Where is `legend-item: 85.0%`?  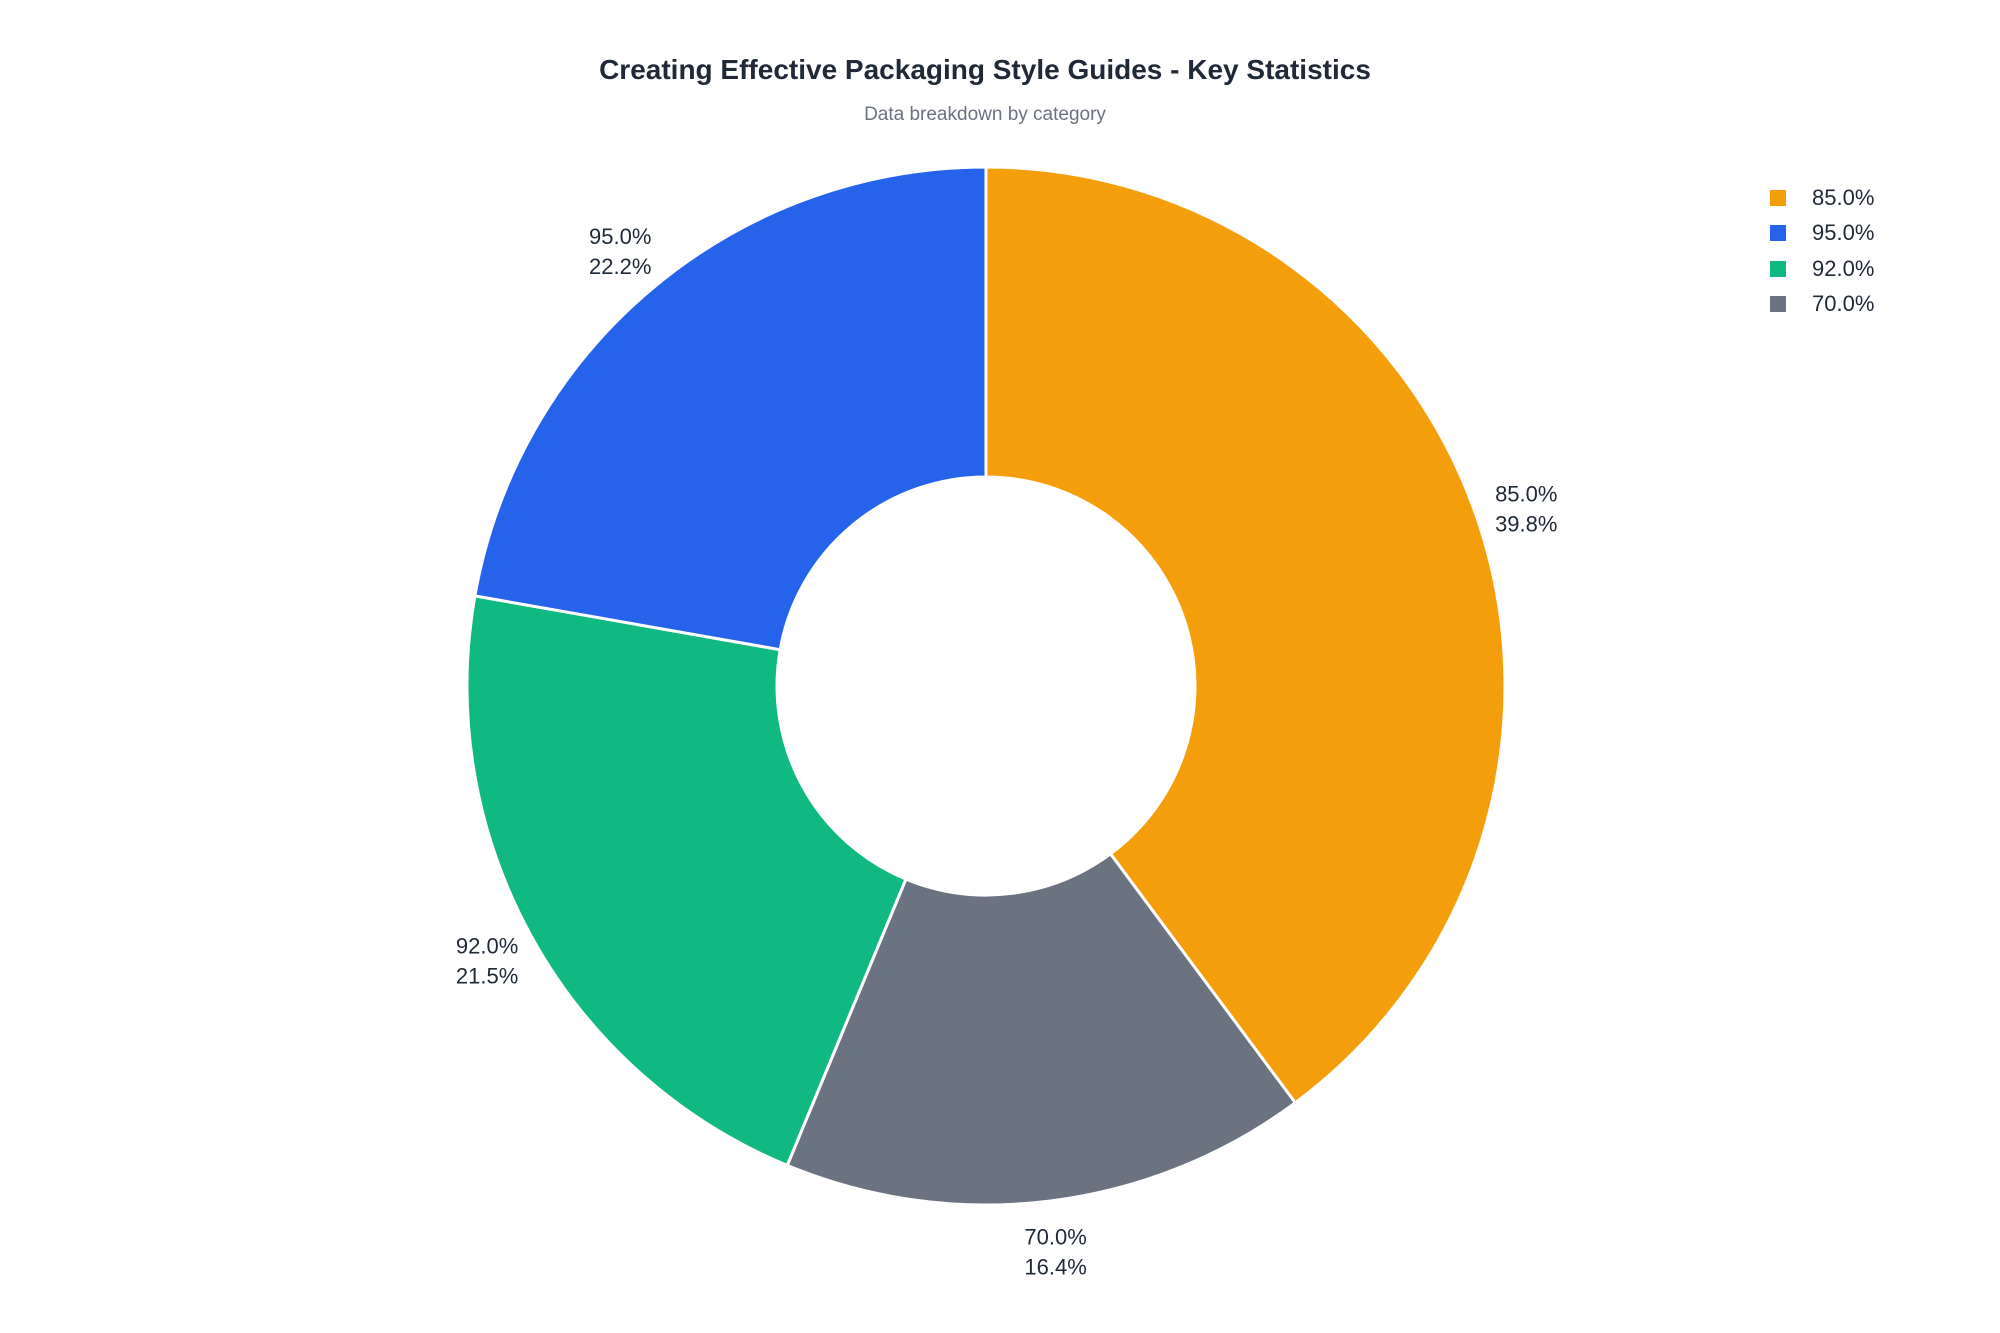
legend-item: 85.0% is located at coordinates (1822, 198).